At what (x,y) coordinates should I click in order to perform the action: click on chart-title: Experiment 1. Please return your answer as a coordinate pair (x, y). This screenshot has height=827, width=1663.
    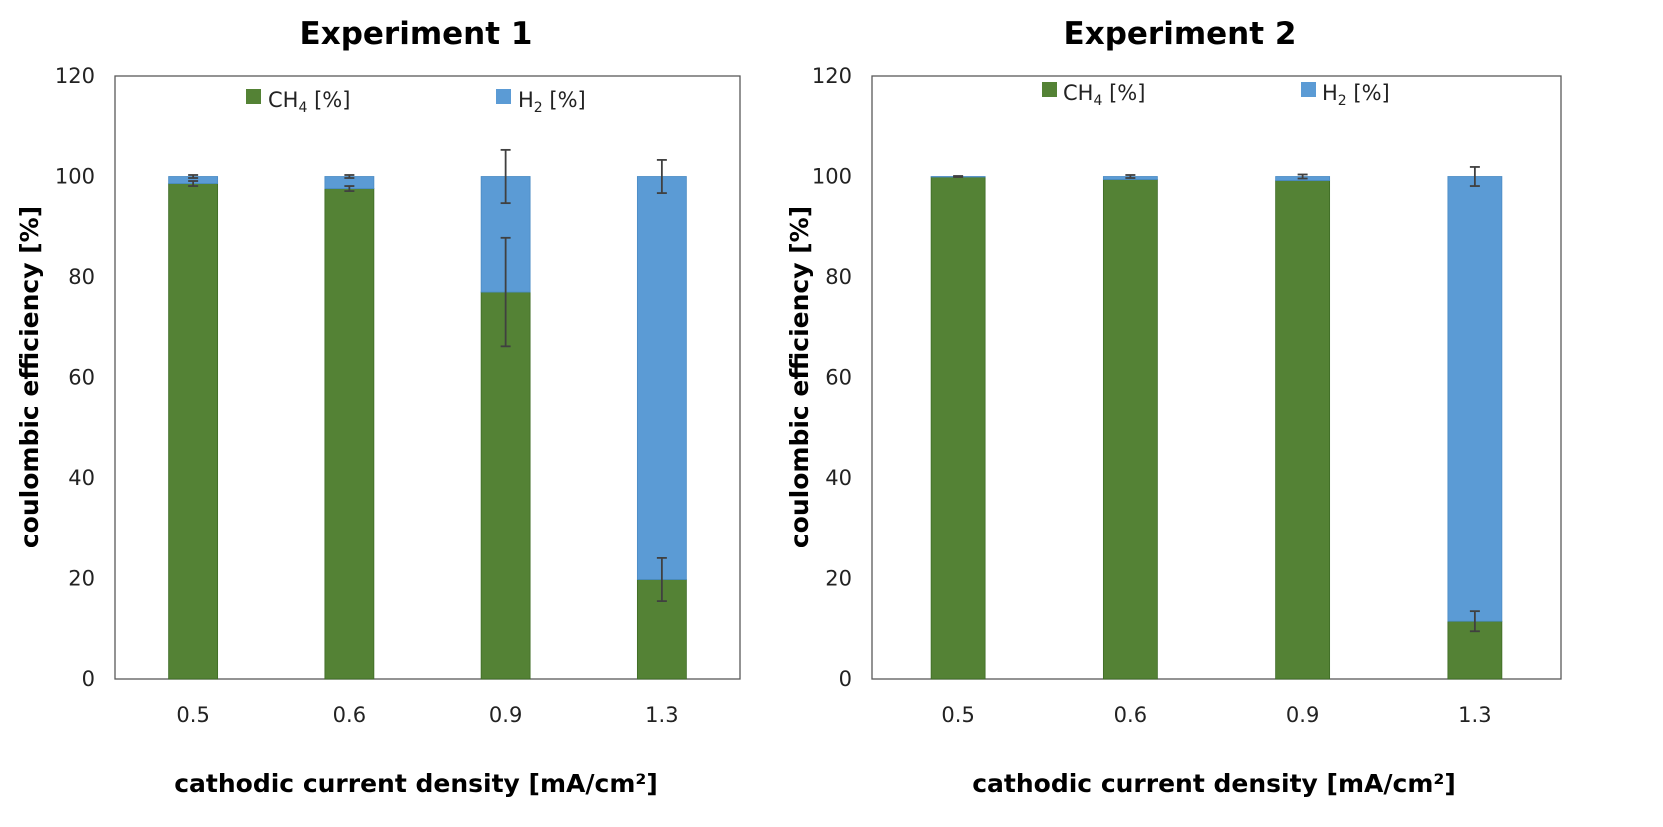
    Looking at the image, I should click on (416, 34).